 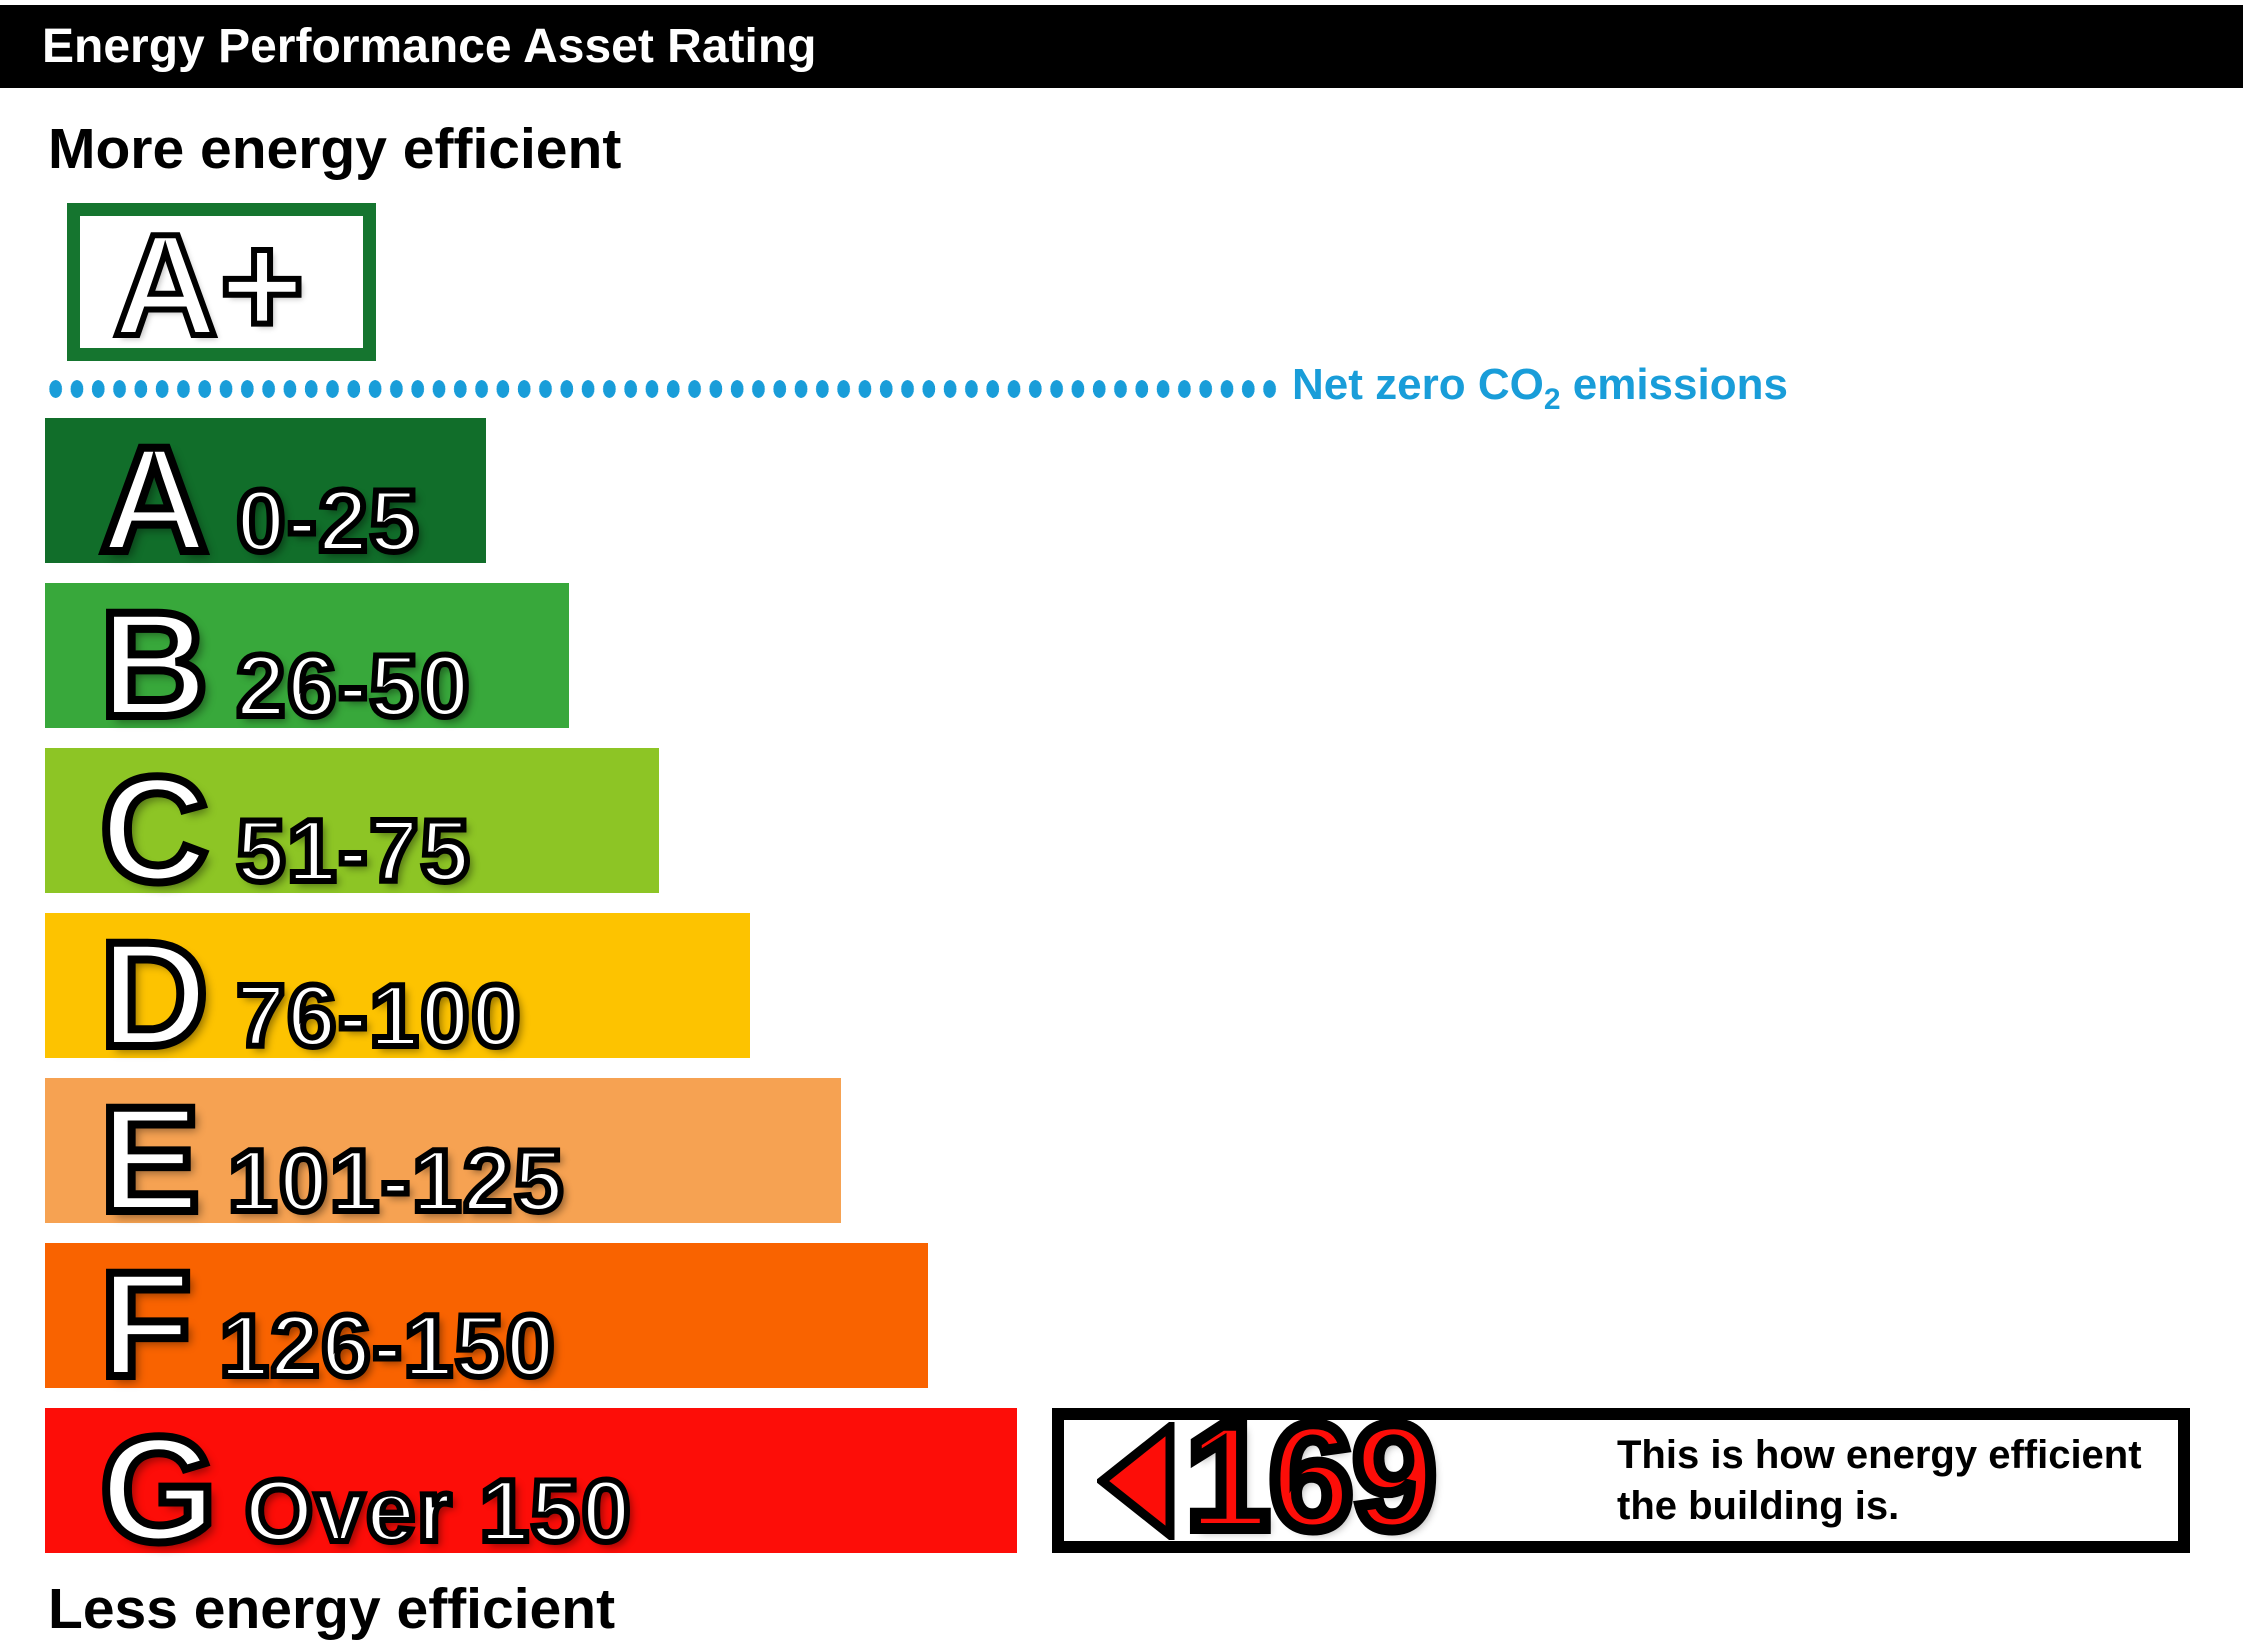 I want to click on band-range: 51-75, so click(x=352, y=850).